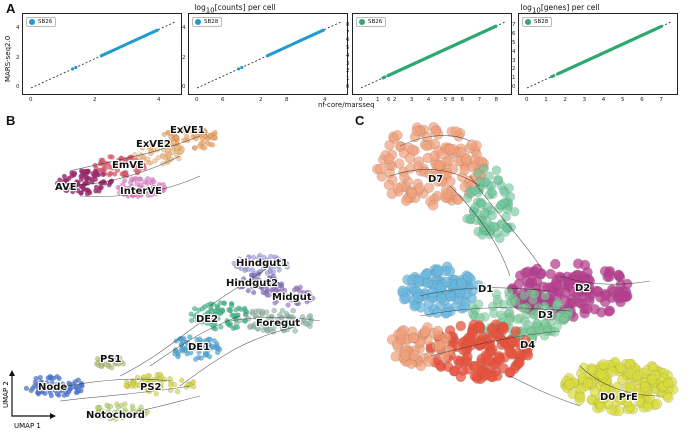 The width and height of the screenshot is (691, 436). What do you see at coordinates (584, 100) in the screenshot?
I see `x-tick-label: 3` at bounding box center [584, 100].